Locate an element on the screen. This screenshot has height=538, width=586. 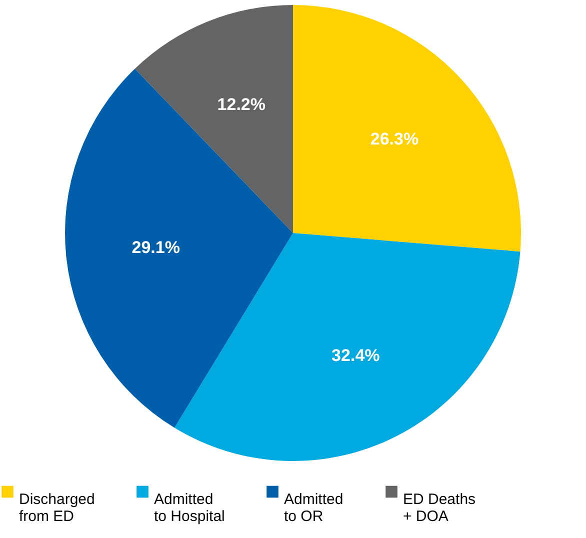
data-label: 26.3% is located at coordinates (394, 138).